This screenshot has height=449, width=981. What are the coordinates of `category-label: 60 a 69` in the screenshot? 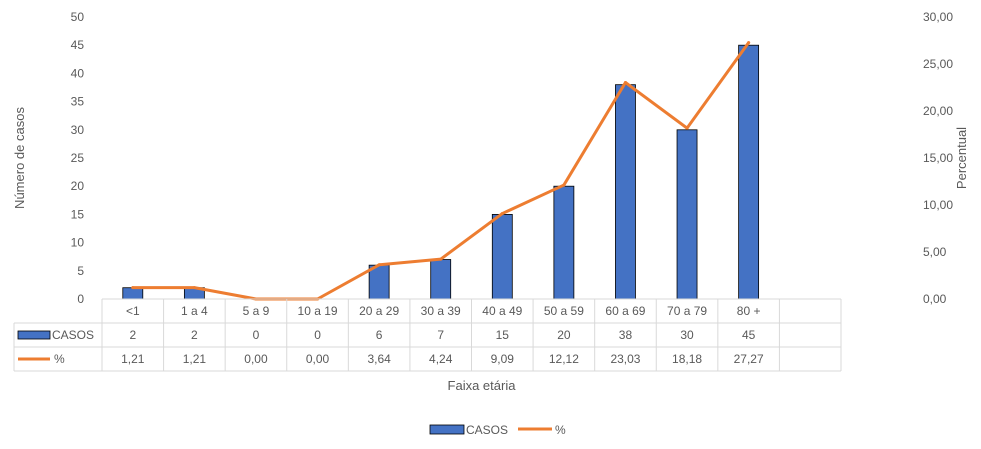 It's located at (625, 311).